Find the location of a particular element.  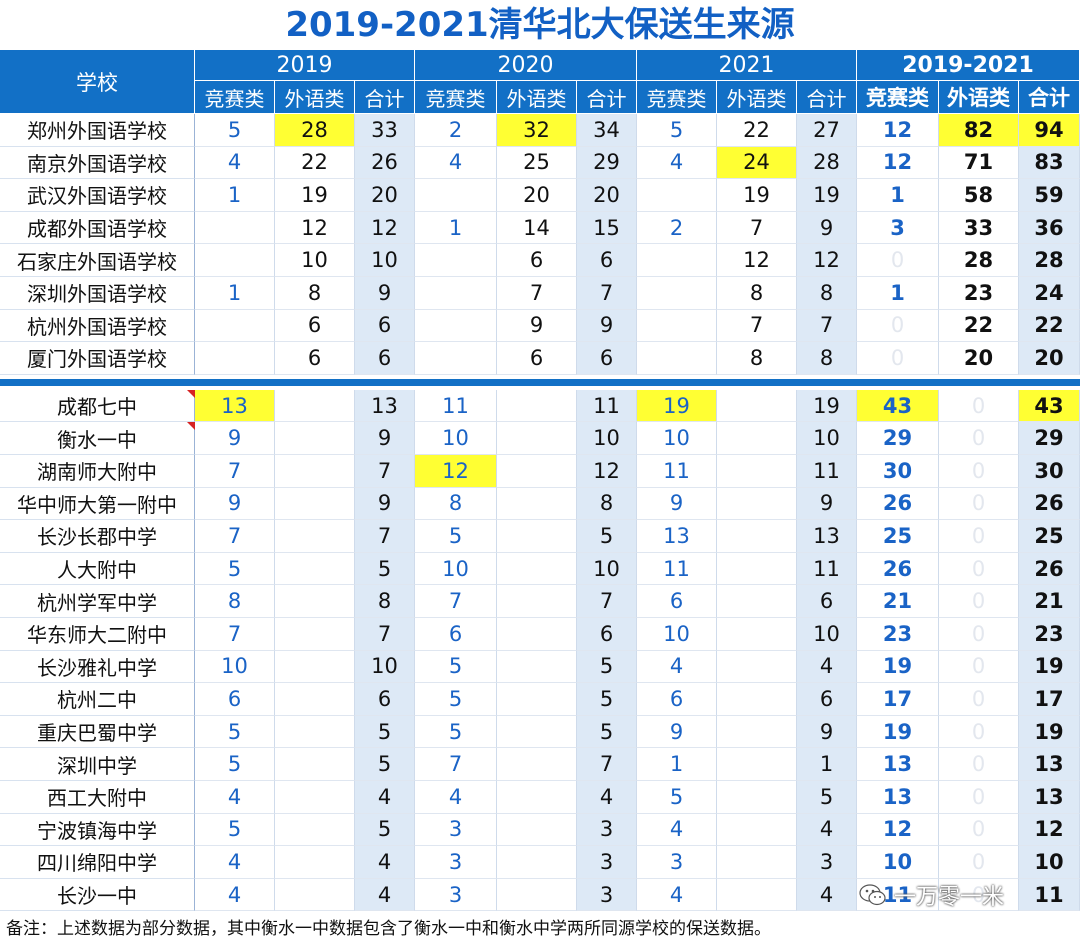

school-name-cell: 湖南师大附中 is located at coordinates (97, 471).